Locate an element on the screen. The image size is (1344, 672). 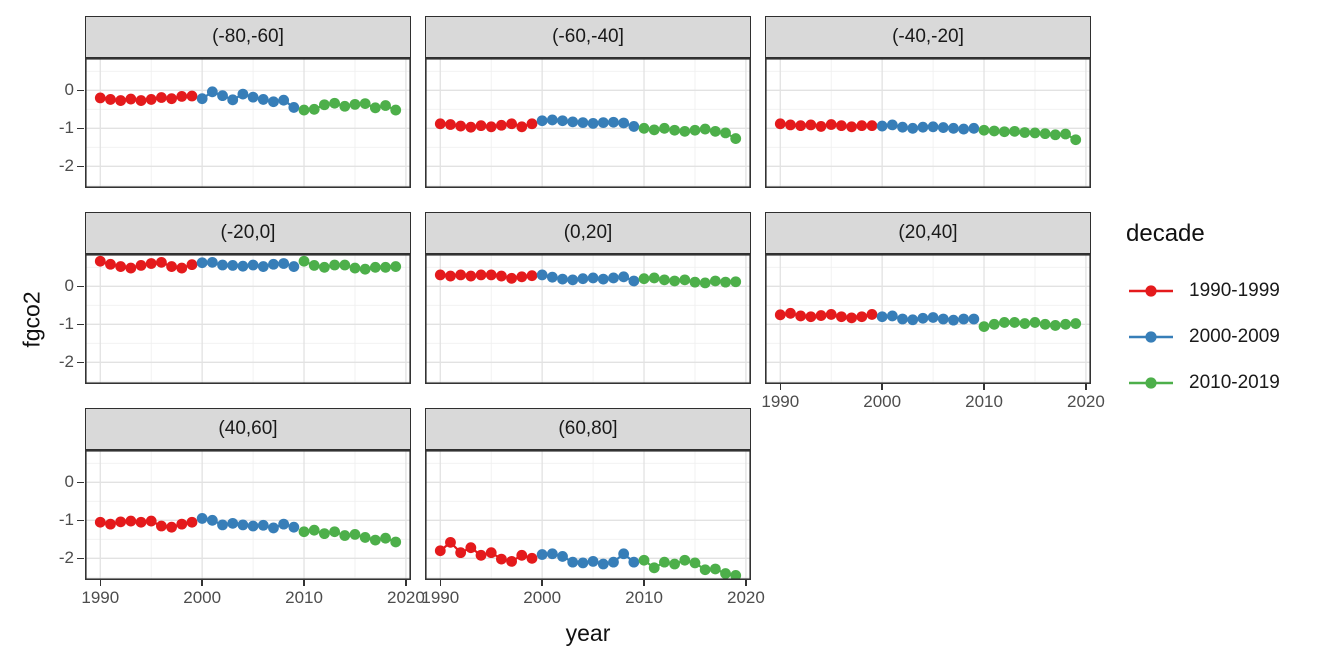
x-tick-label: 2020 is located at coordinates (1085, 401).